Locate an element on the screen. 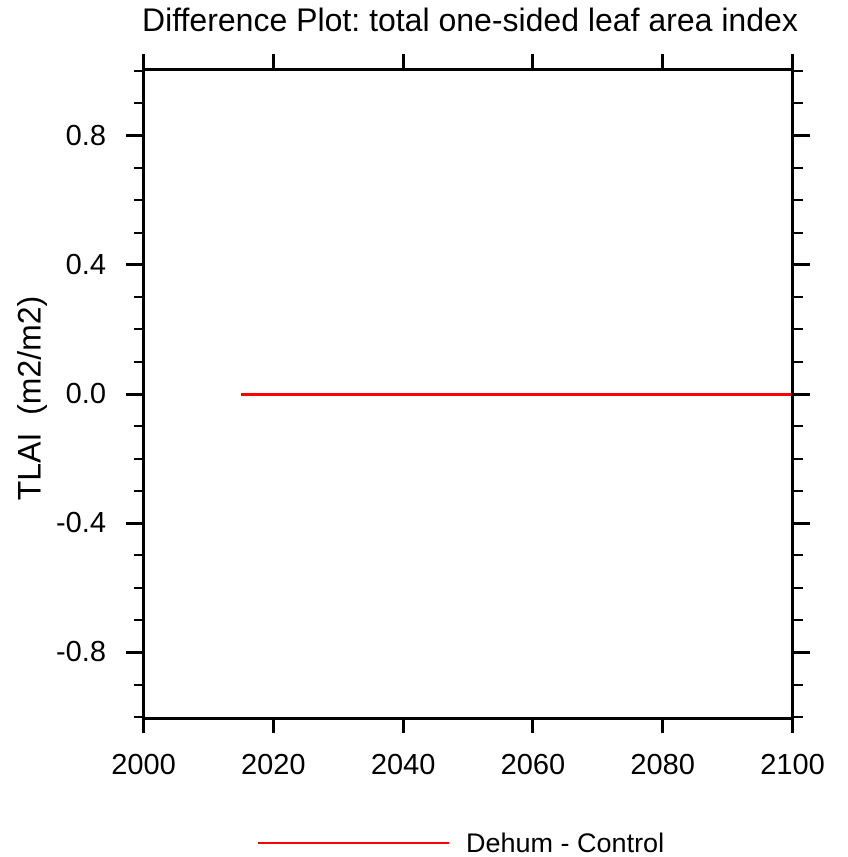 Image resolution: width=848 pixels, height=857 pixels. y-axis-title: TLAI (m2/m2) is located at coordinates (29, 398).